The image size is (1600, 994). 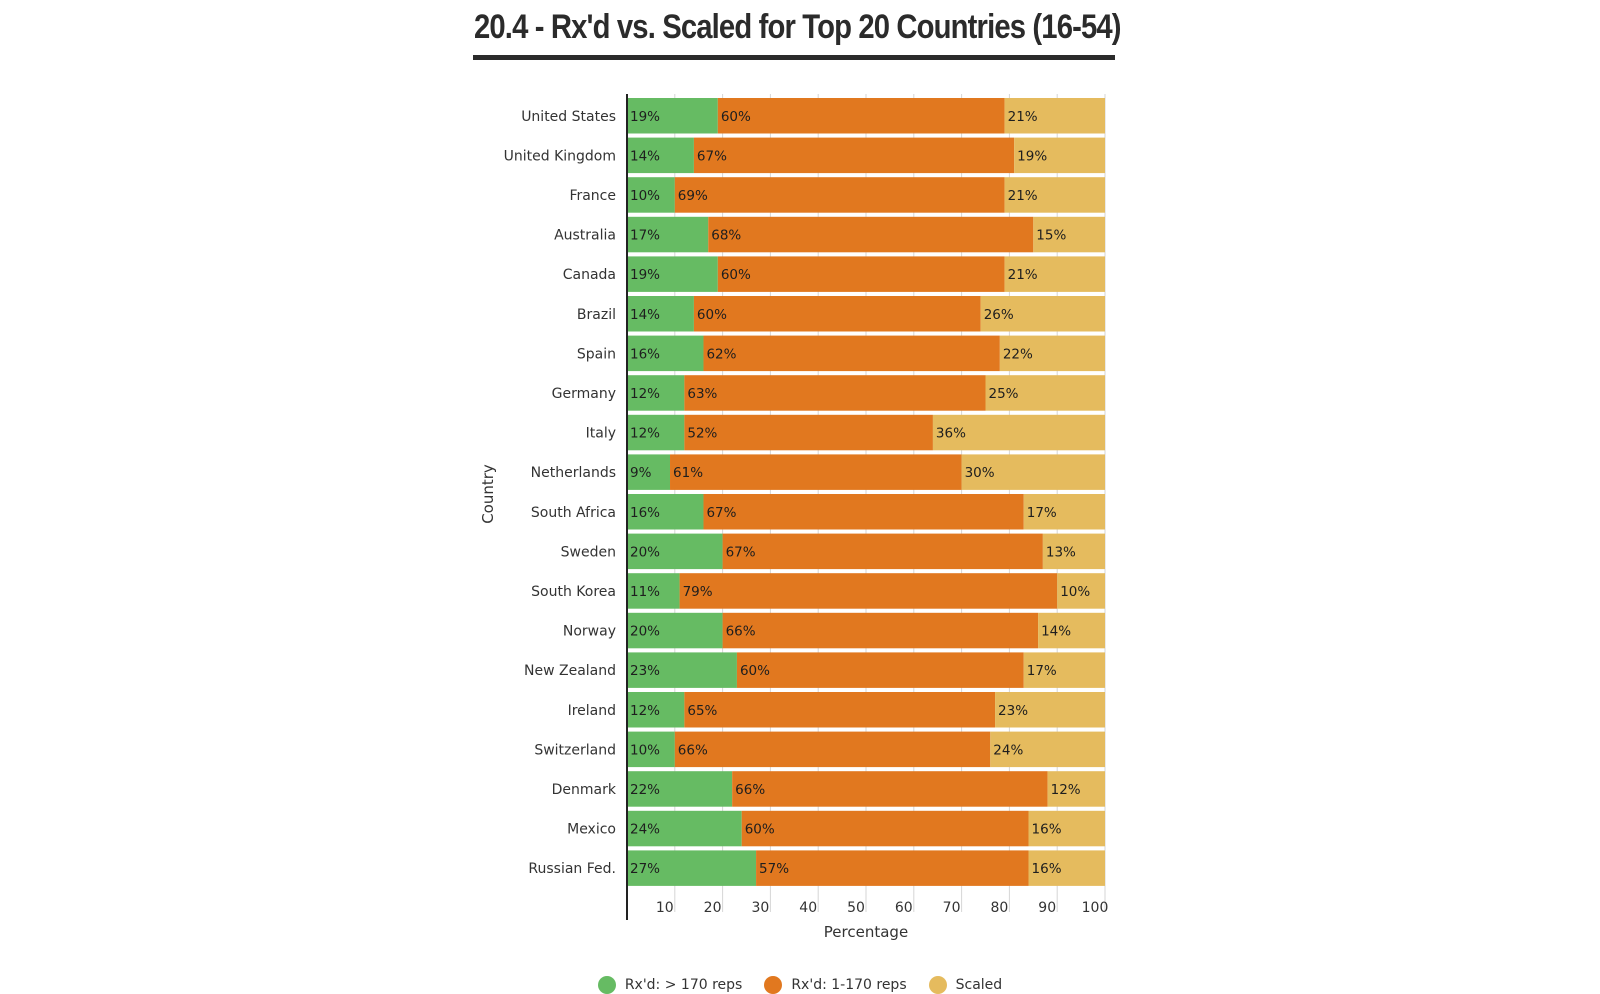 What do you see at coordinates (1075, 592) in the screenshot?
I see `data-label: 10%` at bounding box center [1075, 592].